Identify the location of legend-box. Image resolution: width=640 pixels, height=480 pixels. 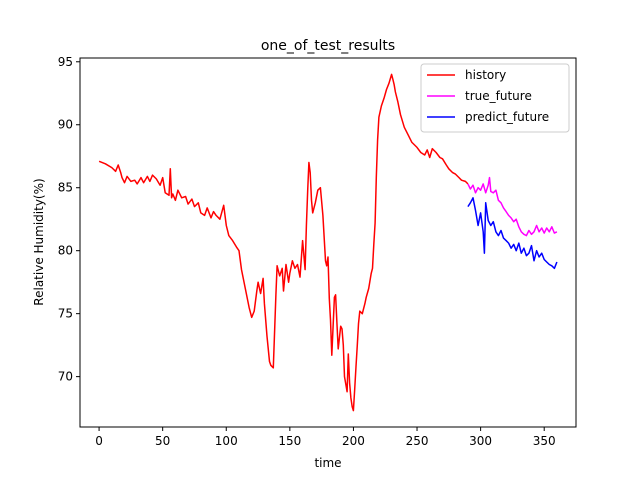
(495, 98).